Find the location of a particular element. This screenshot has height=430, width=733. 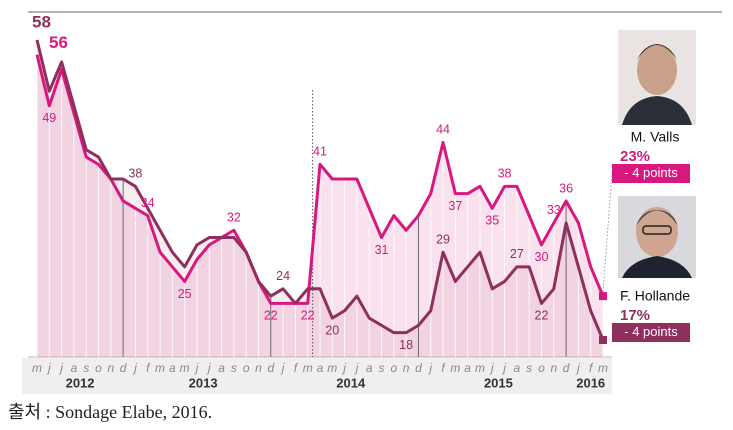

data-label: 25 is located at coordinates (185, 294).